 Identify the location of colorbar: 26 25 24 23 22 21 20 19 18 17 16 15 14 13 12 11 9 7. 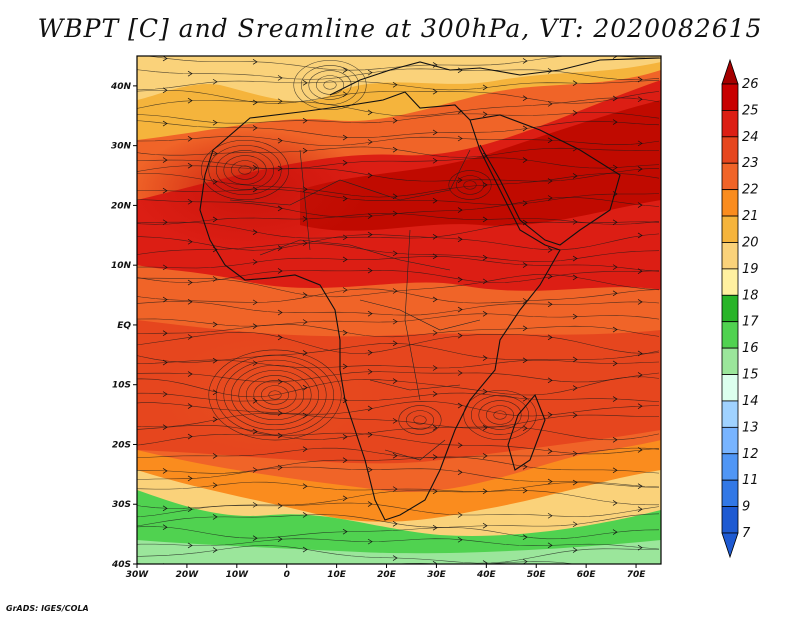
(740, 308).